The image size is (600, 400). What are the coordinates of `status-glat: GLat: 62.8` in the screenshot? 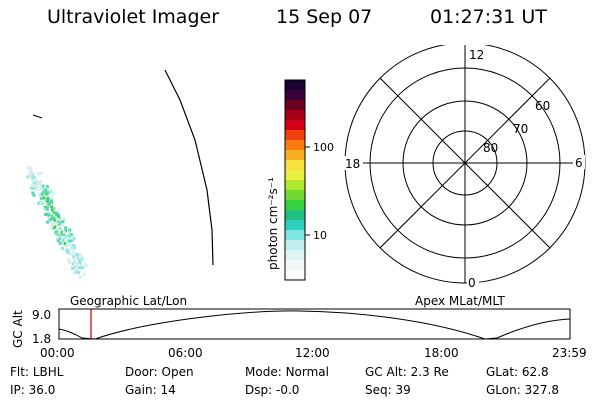 It's located at (517, 372).